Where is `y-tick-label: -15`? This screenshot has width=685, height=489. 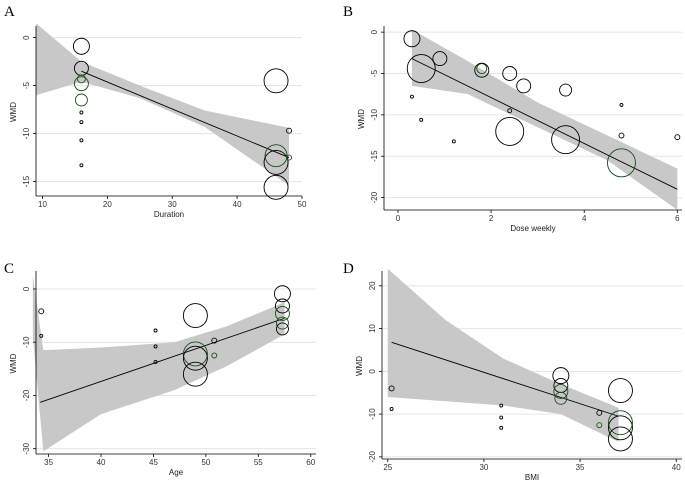
y-tick-label: -15 is located at coordinates (26, 181).